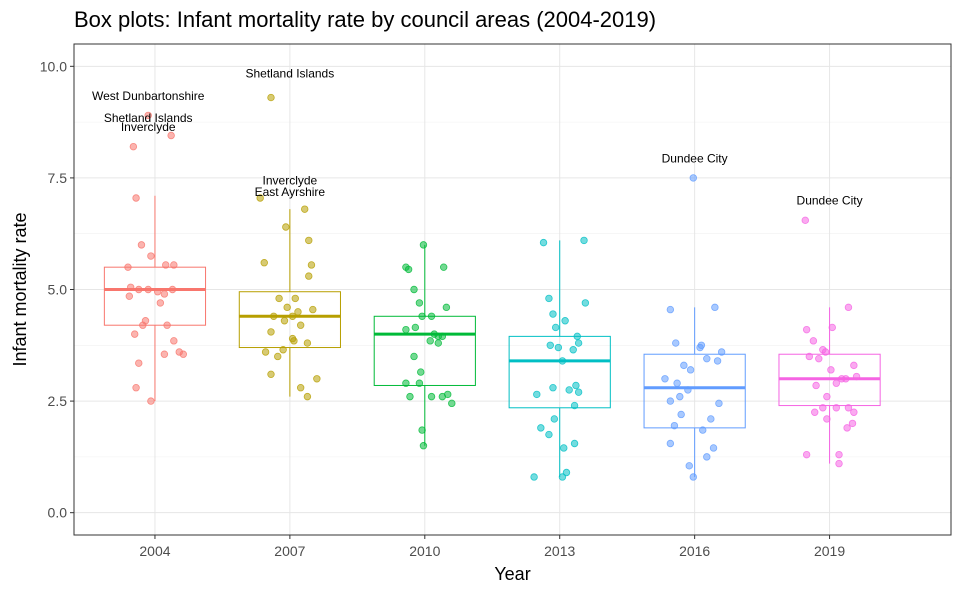 The image size is (962, 594). Describe the element at coordinates (424, 551) in the screenshot. I see `x-tick-label: 2010` at that location.